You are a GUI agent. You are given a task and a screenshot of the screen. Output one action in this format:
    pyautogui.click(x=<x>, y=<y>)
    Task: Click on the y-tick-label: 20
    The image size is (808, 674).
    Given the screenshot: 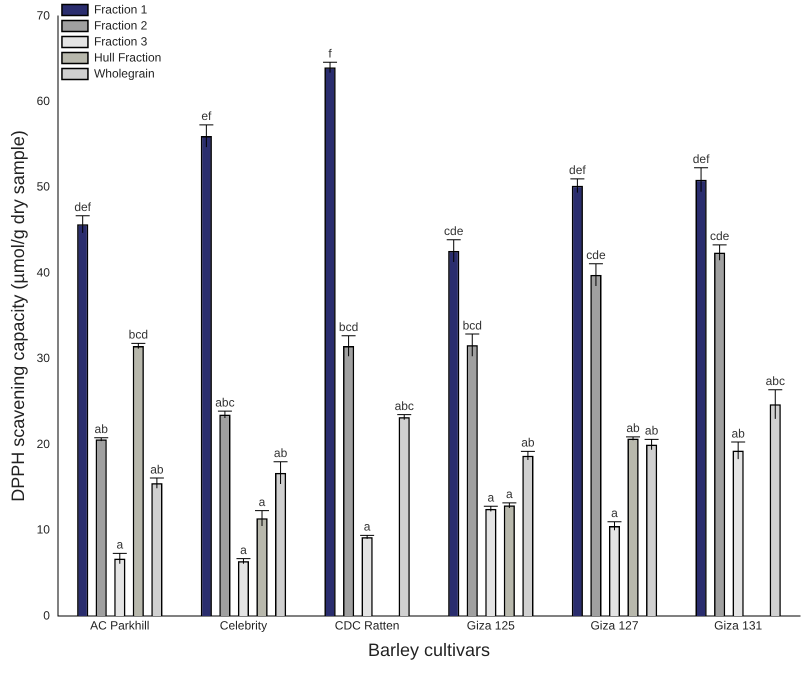 What is the action you would take?
    pyautogui.click(x=43, y=443)
    